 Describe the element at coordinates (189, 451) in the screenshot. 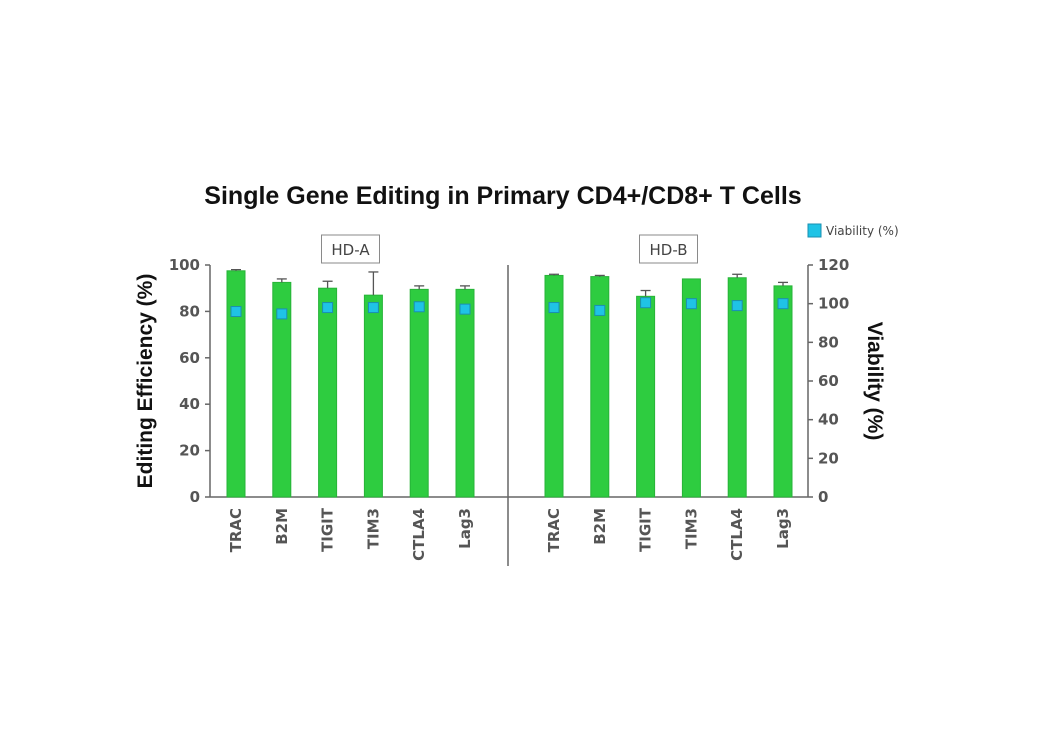

I see `left-tick-label: 20` at that location.